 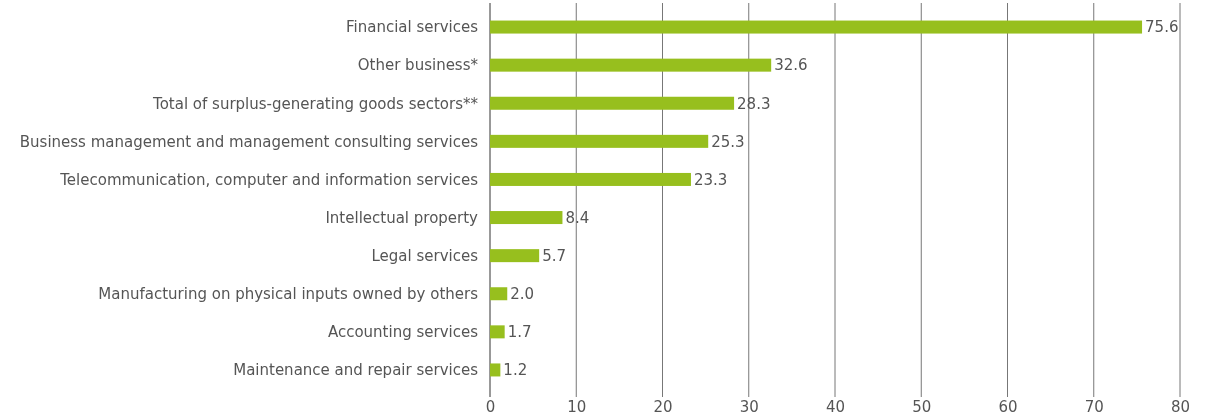 I want to click on data-label: 1.7, so click(x=519, y=332).